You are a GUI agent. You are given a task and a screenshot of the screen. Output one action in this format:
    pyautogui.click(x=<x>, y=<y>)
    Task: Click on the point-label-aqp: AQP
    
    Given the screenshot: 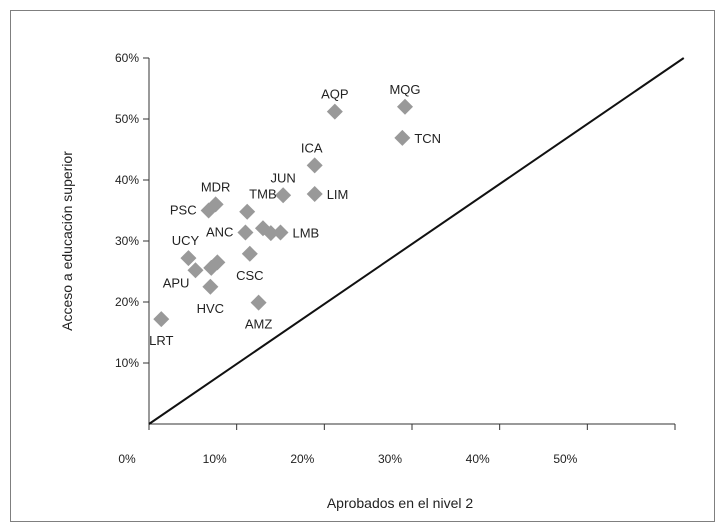 What is the action you would take?
    pyautogui.click(x=334, y=94)
    